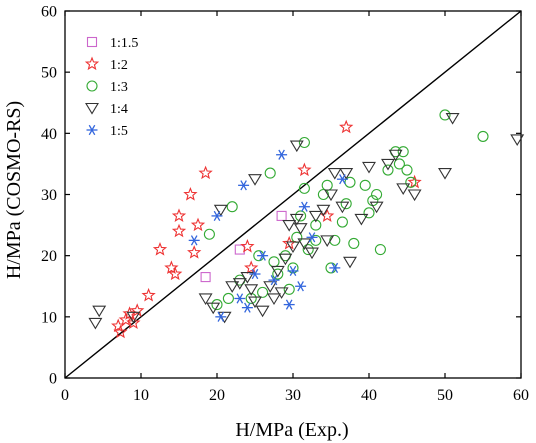 The image size is (536, 443). Describe the element at coordinates (49, 256) in the screenshot. I see `y-tick-label: 20` at that location.